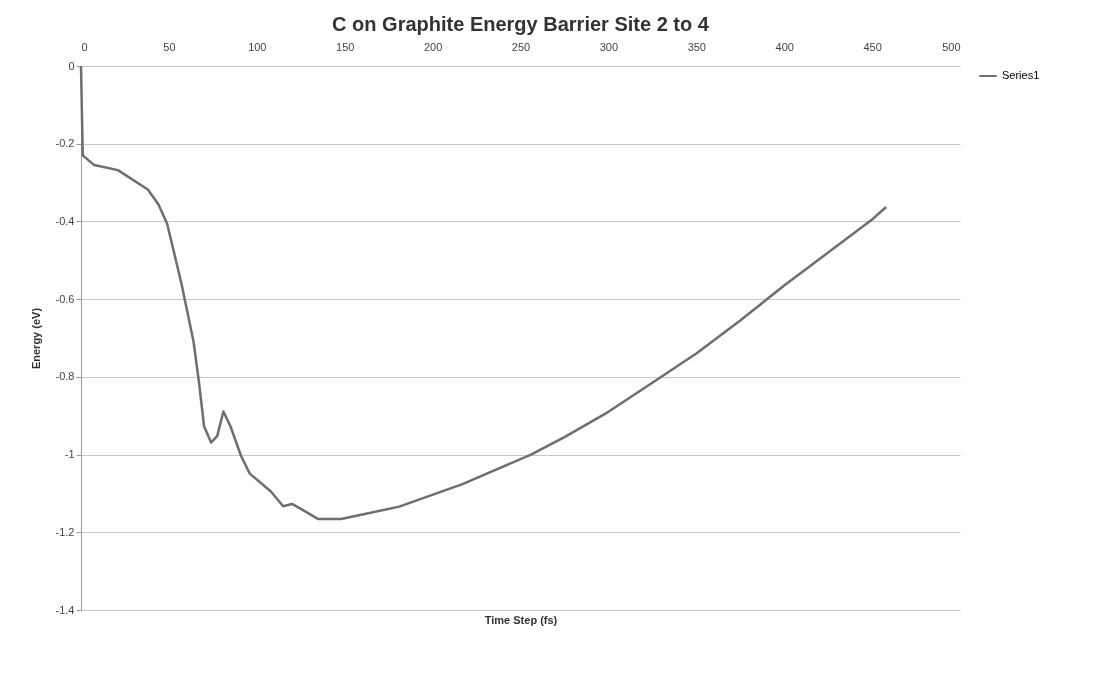 The height and width of the screenshot is (674, 1112). I want to click on chart-title: C on Graphite Energy Barrier Site 2 to 4, so click(521, 24).